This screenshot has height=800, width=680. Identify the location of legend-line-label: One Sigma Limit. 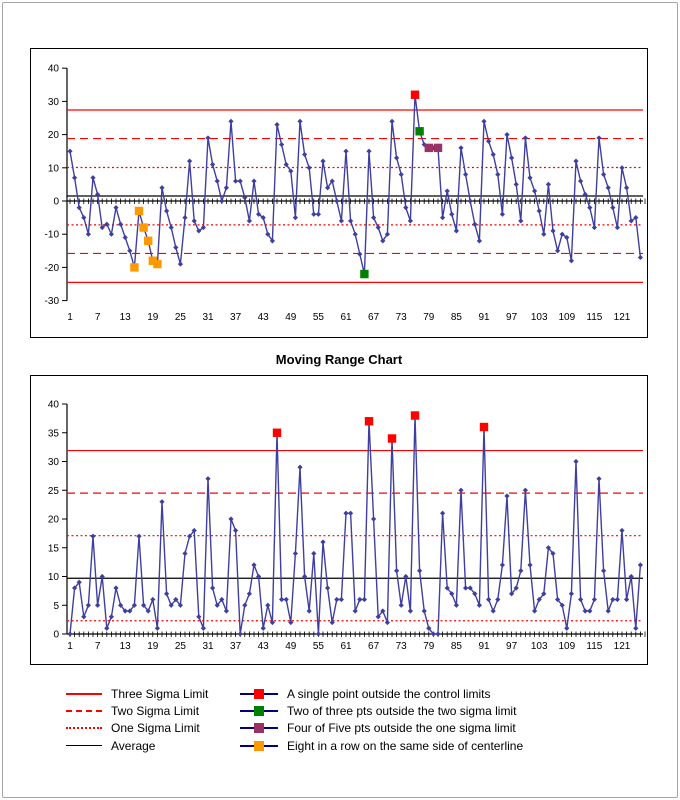
(155, 728).